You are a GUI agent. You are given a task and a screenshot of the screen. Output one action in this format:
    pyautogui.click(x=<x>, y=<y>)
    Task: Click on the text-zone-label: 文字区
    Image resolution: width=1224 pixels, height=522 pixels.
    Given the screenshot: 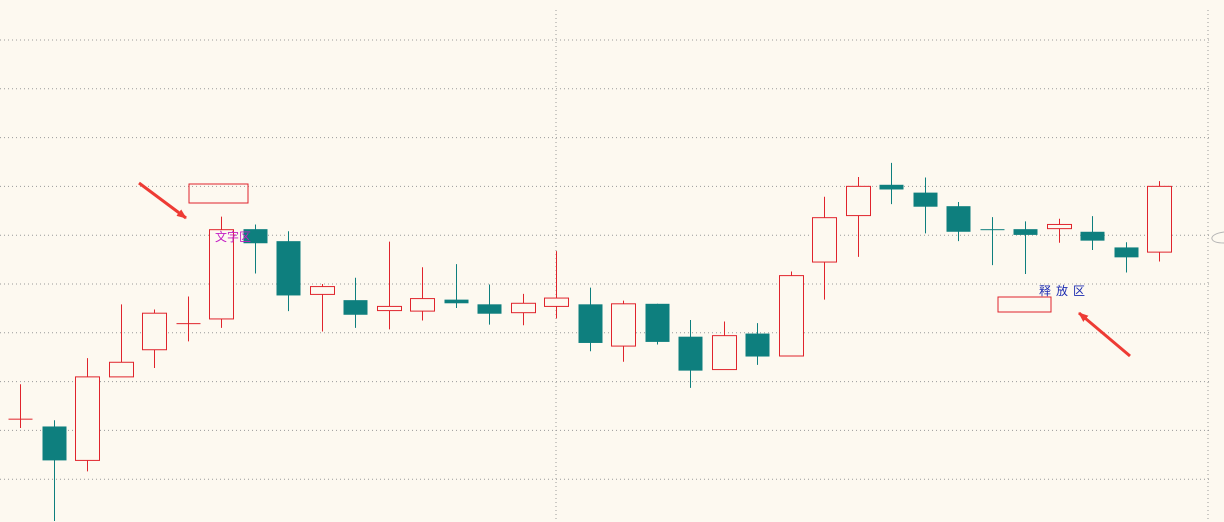 What is the action you would take?
    pyautogui.click(x=233, y=237)
    